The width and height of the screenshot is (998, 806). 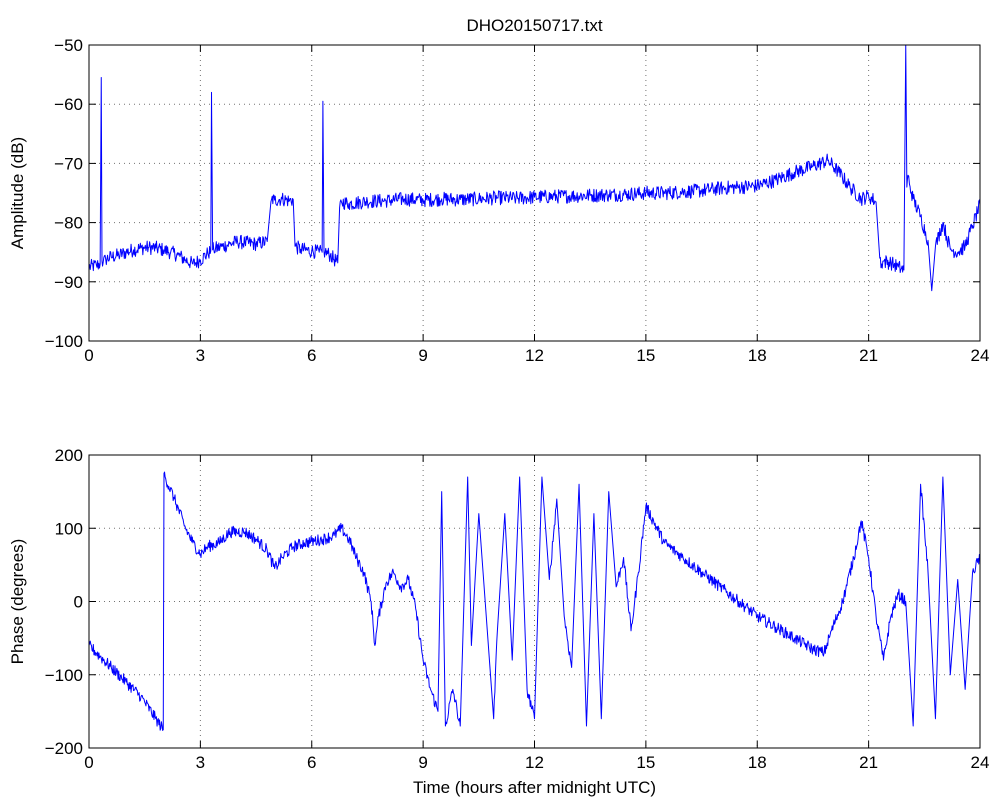 I want to click on y-tick-label: 100, so click(x=69, y=528).